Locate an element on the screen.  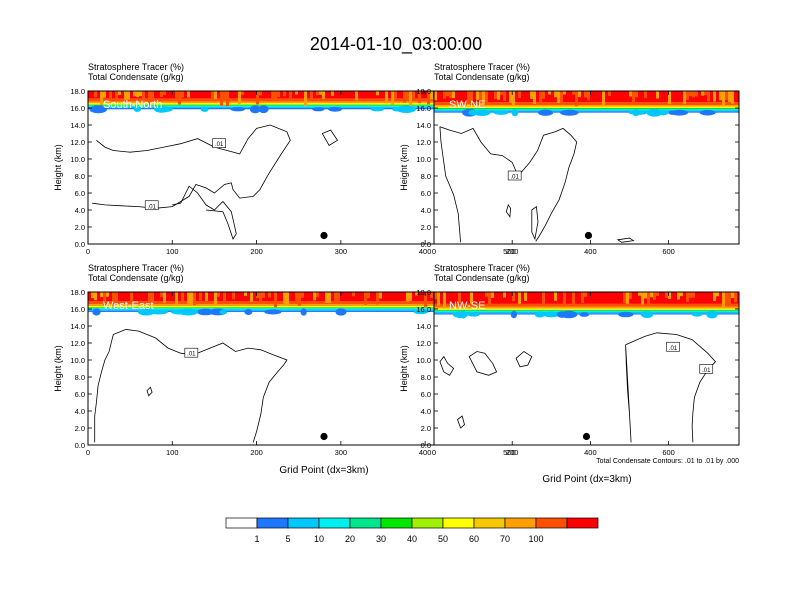
panel-subtitle-condensate: Total Condensate (g/kg) is located at coordinates (482, 278).